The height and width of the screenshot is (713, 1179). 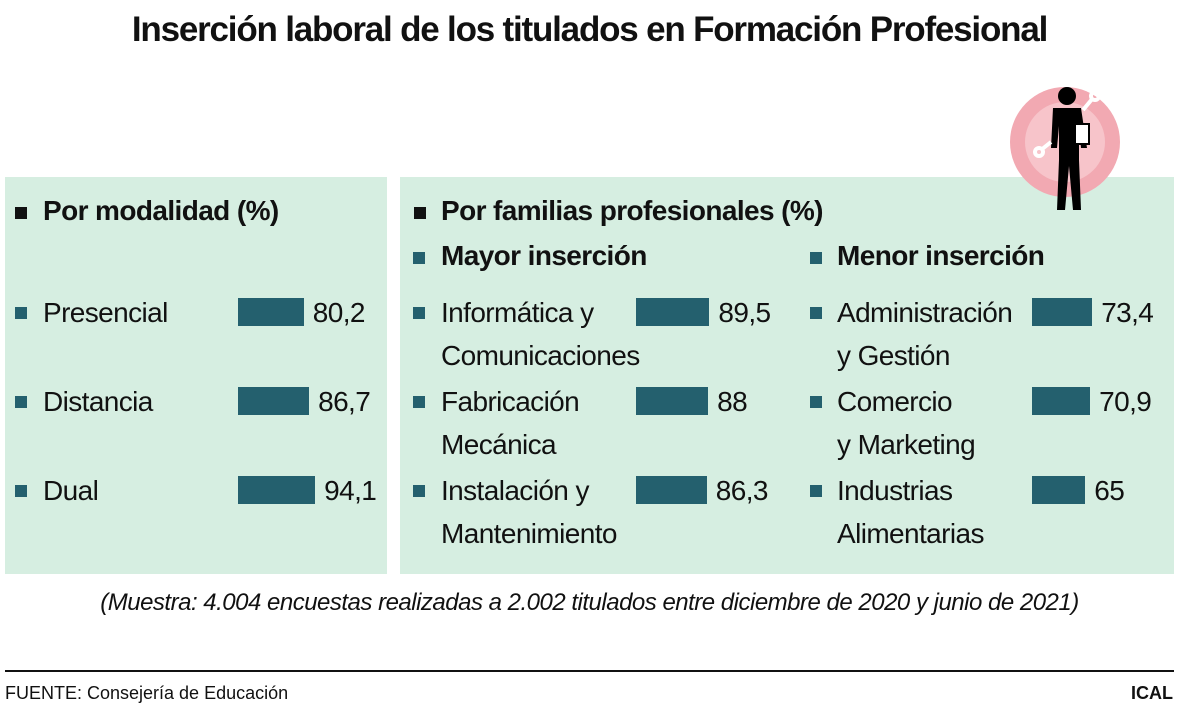 I want to click on chart-title: Por modalidad (%), so click(x=161, y=210).